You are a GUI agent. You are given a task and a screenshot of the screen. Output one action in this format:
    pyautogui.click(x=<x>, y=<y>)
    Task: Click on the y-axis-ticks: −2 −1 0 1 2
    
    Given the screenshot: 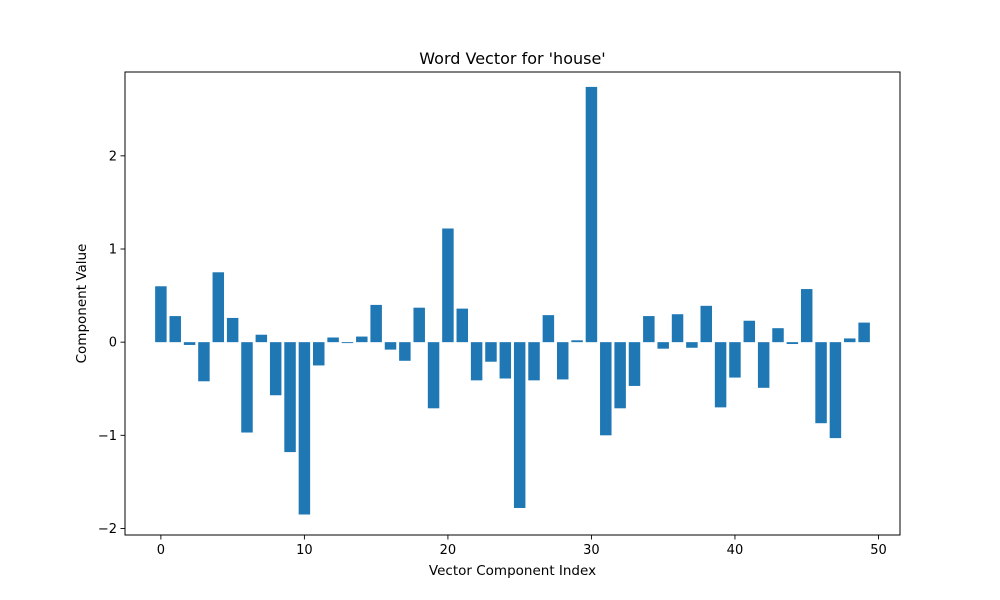 What is the action you would take?
    pyautogui.click(x=111, y=343)
    